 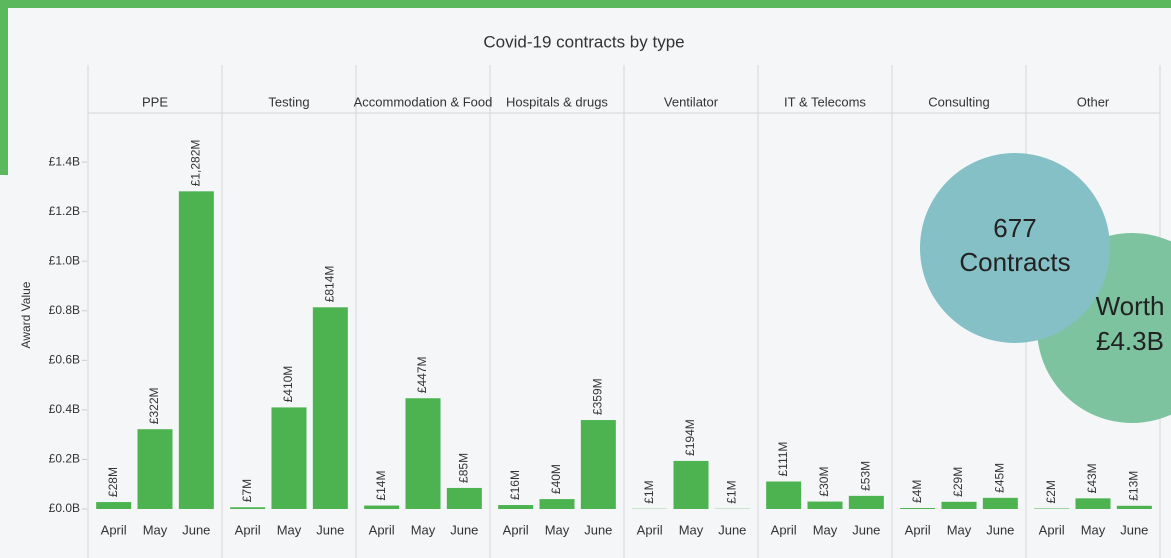 What do you see at coordinates (64, 508) in the screenshot?
I see `y-tick-label: £0.0B` at bounding box center [64, 508].